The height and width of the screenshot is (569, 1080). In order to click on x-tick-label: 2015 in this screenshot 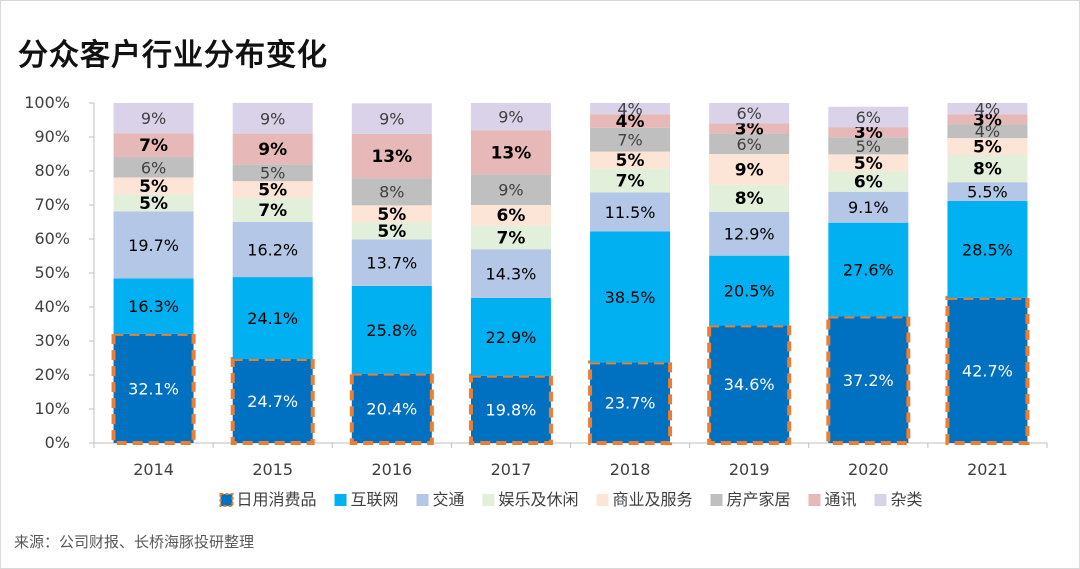, I will do `click(272, 469)`.